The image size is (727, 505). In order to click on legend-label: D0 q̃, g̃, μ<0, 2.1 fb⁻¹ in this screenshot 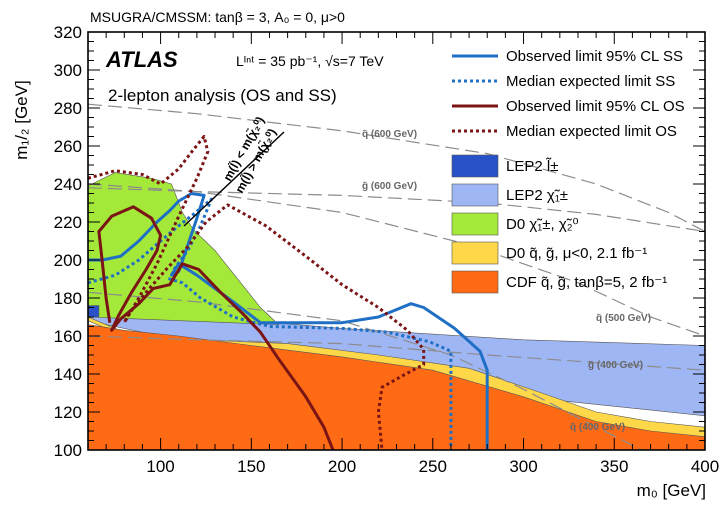, I will do `click(576, 253)`.